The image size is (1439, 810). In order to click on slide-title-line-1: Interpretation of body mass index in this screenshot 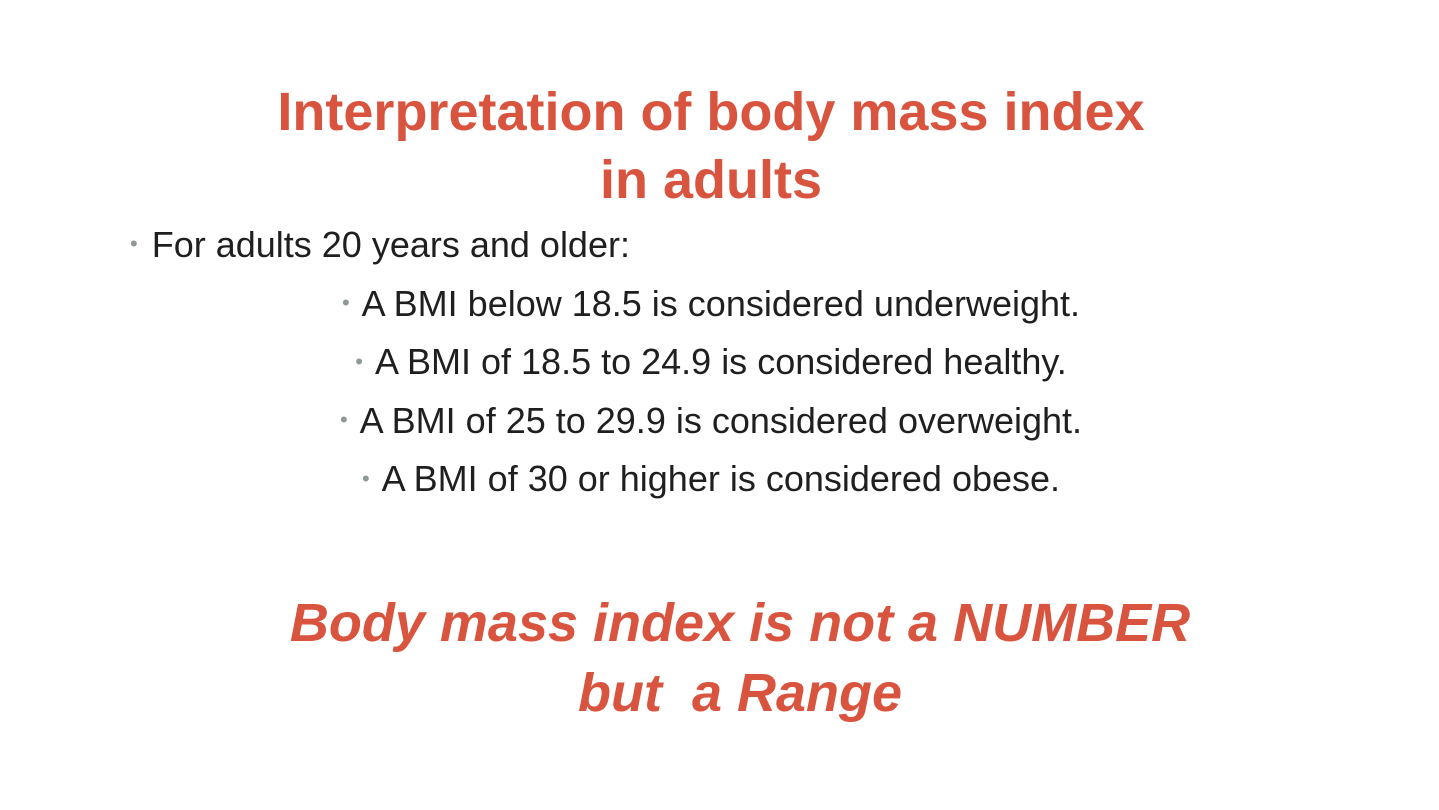, I will do `click(711, 112)`.